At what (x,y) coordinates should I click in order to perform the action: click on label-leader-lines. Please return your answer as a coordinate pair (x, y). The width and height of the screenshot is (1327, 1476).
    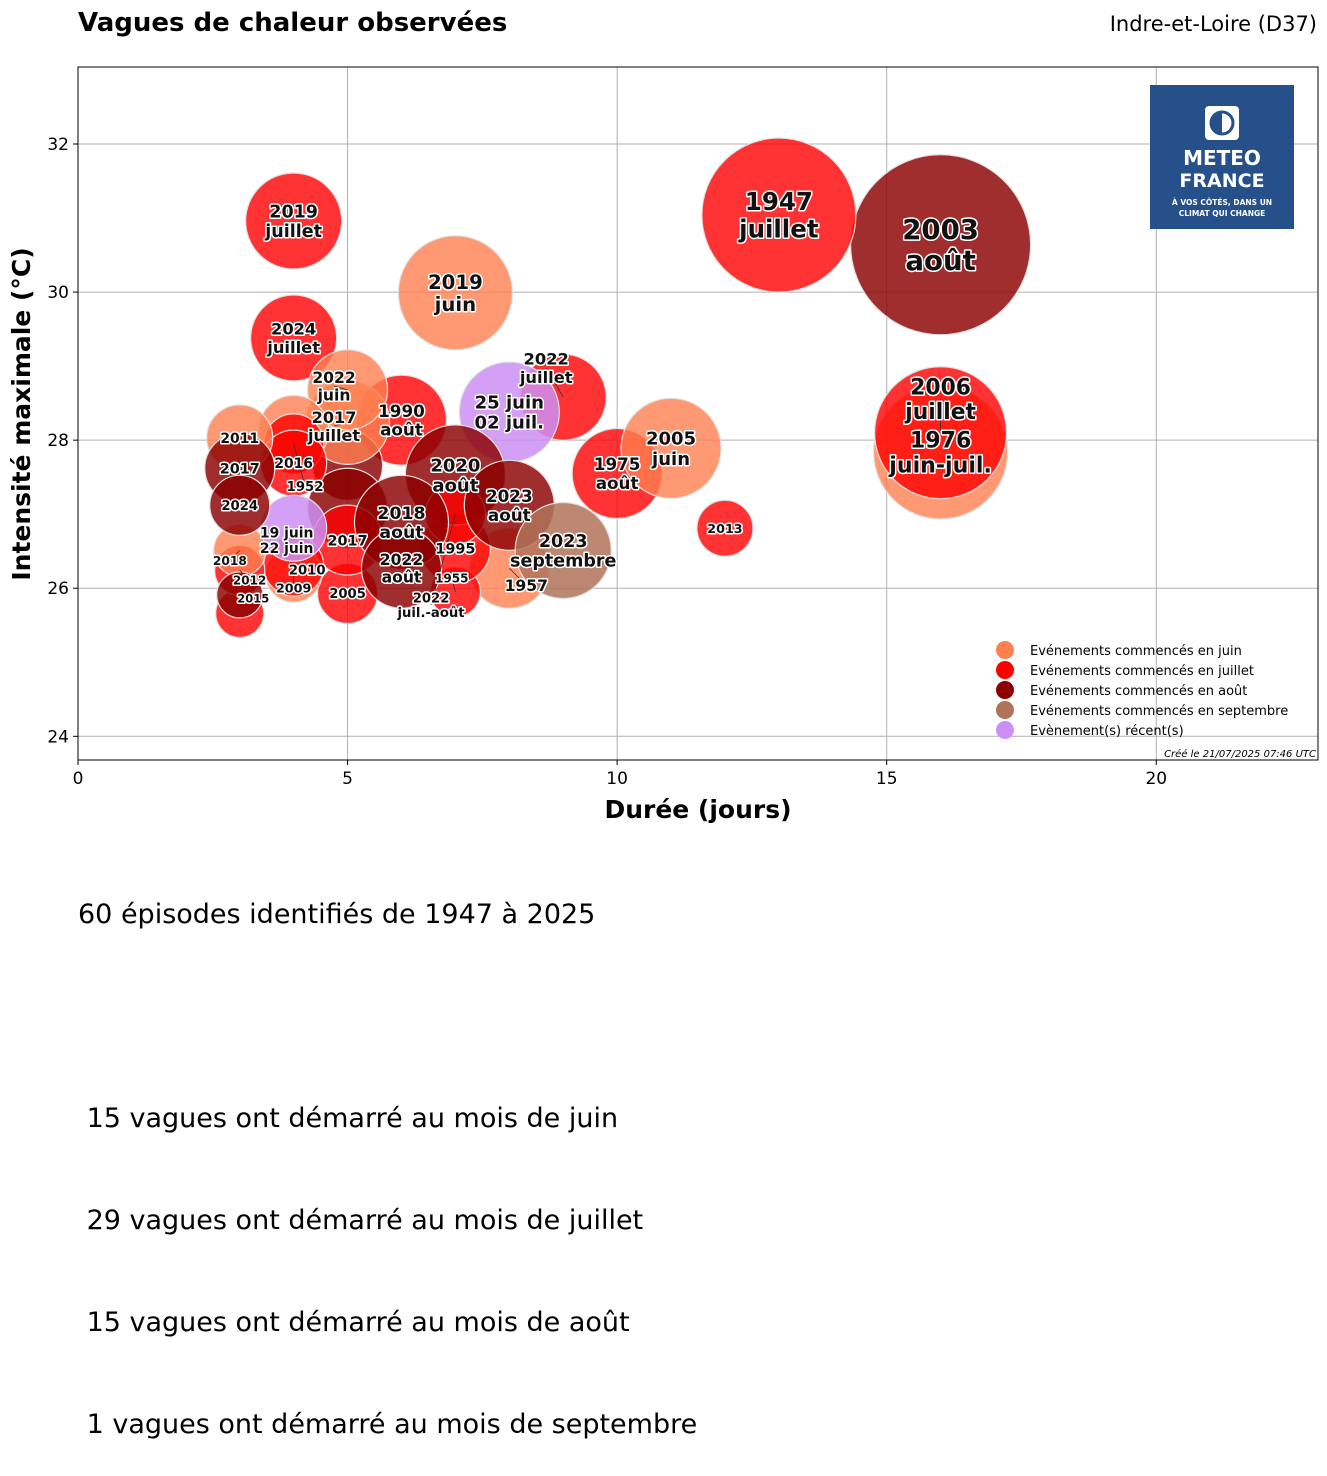
    Looking at the image, I should click on (585, 486).